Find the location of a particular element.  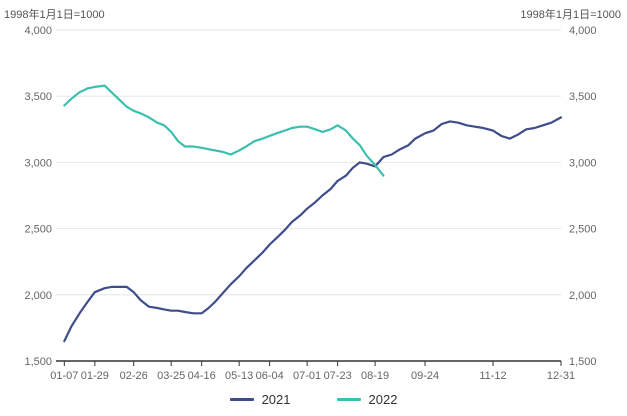

x-tick-label: 03-25 is located at coordinates (171, 376).